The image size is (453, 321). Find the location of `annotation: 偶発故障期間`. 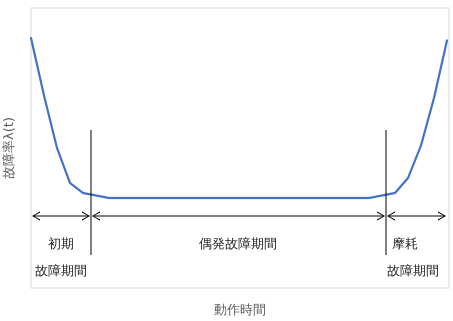

annotation: 偶発故障期間 is located at coordinates (238, 244).